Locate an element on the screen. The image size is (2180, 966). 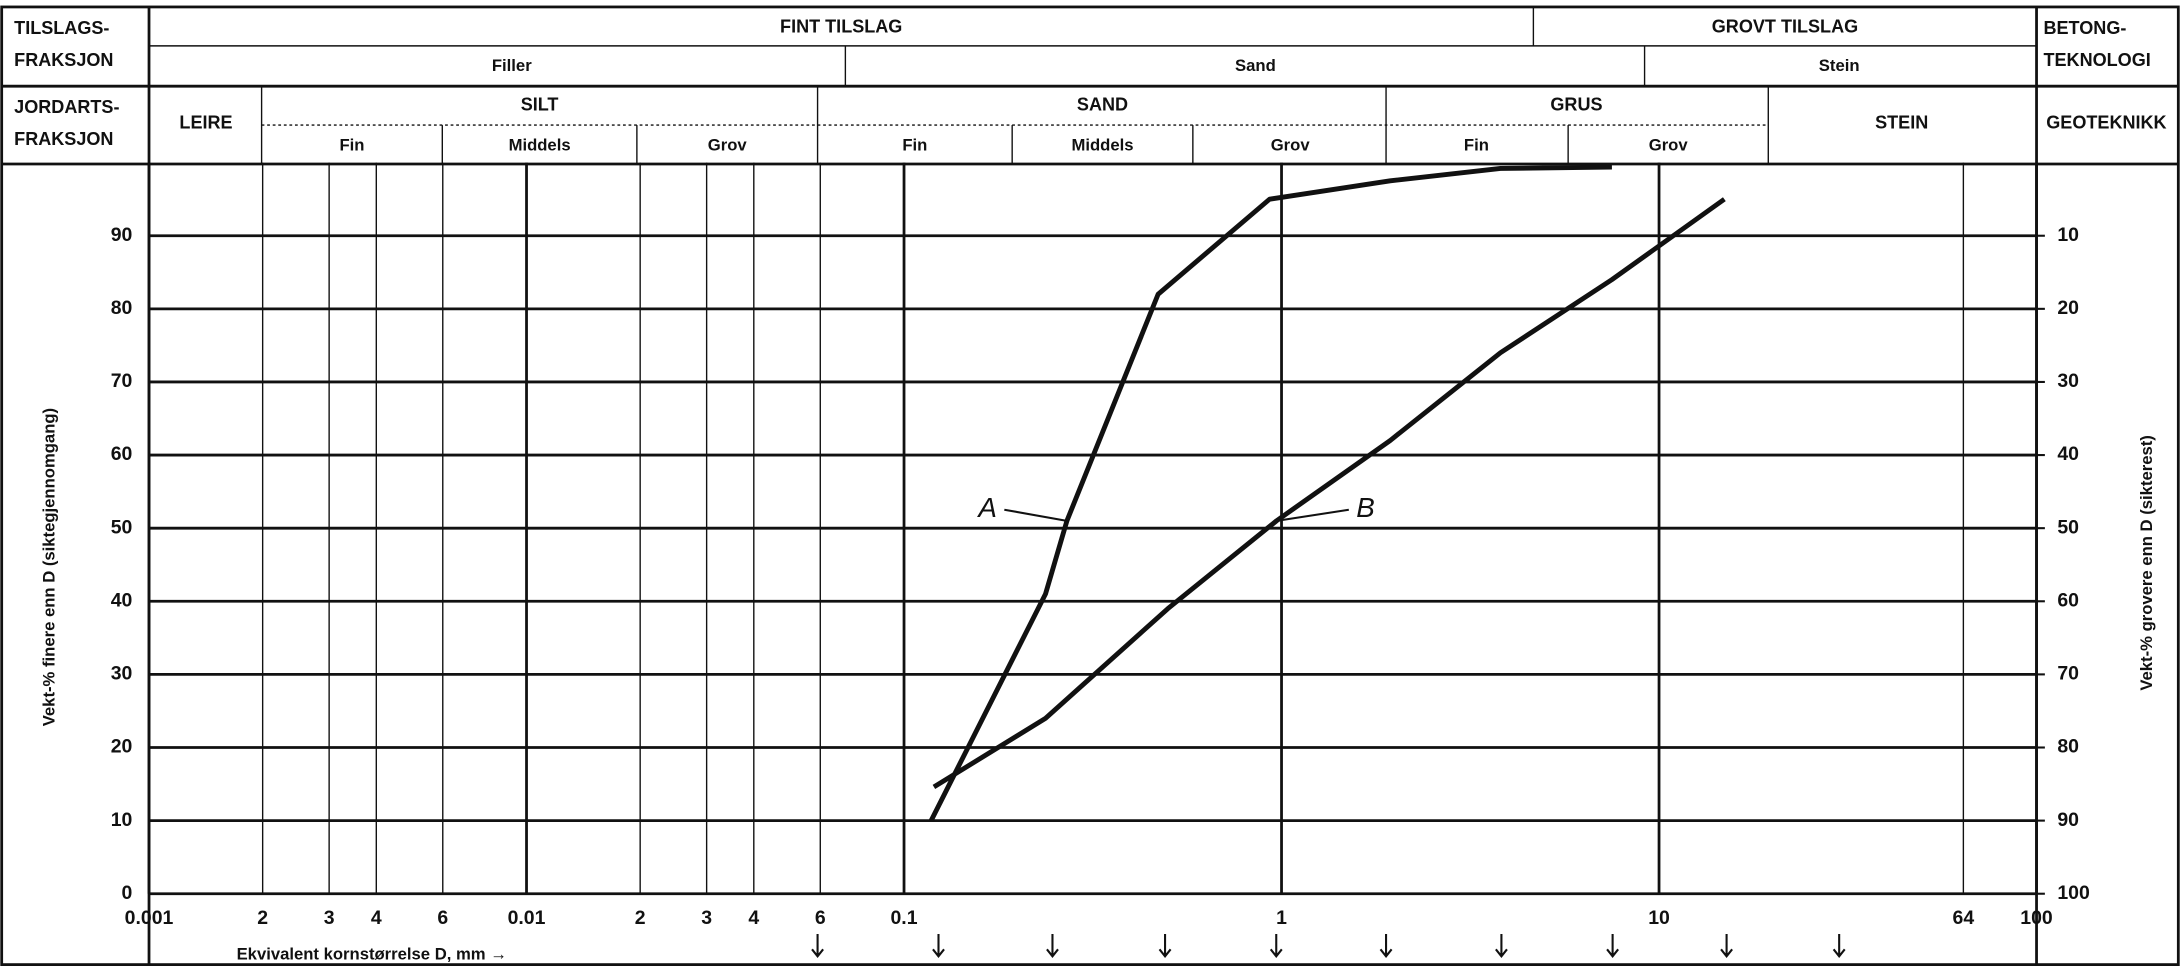
header-side: GEOTEKNIKK is located at coordinates (2106, 122).